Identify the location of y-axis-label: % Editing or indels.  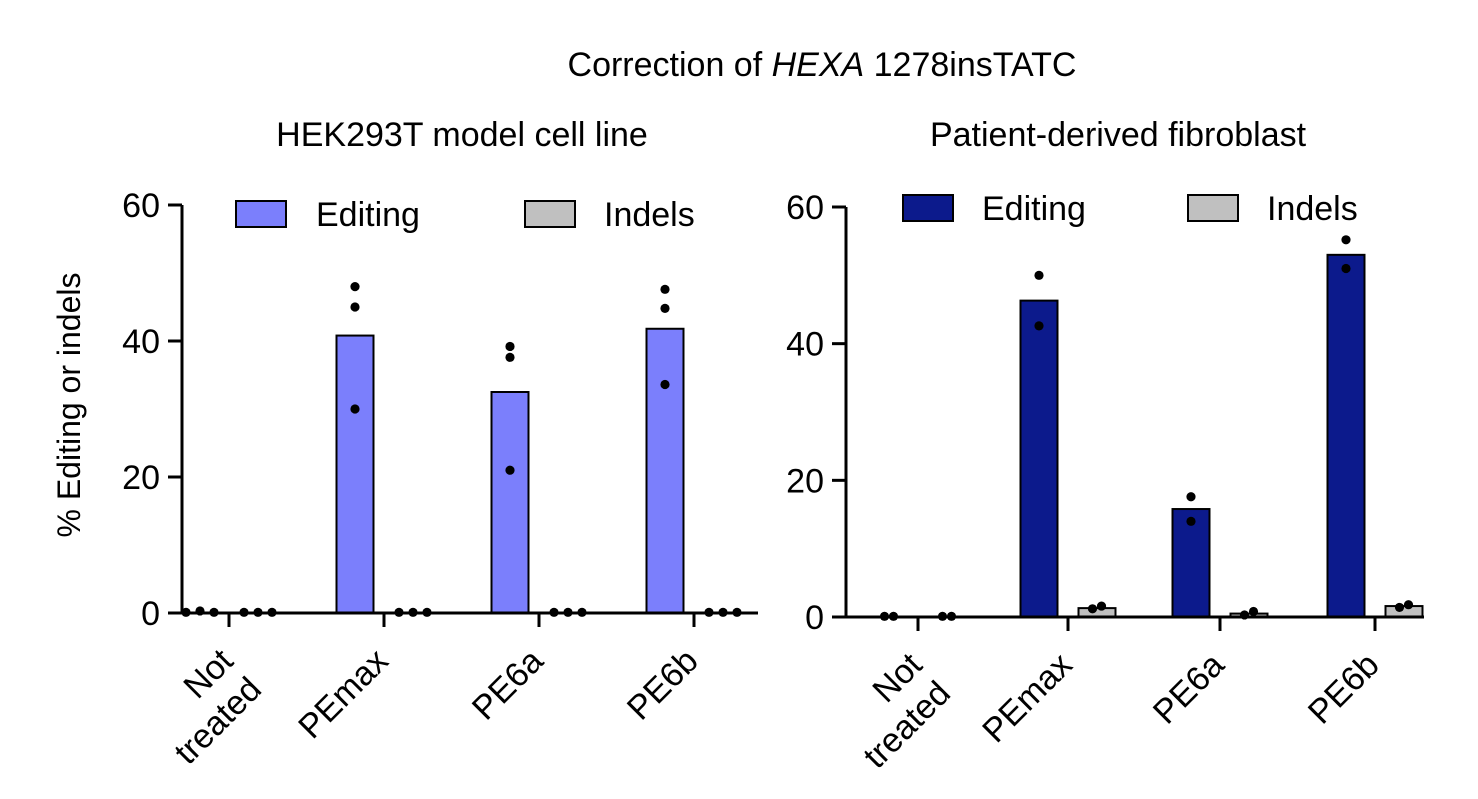
(69, 404).